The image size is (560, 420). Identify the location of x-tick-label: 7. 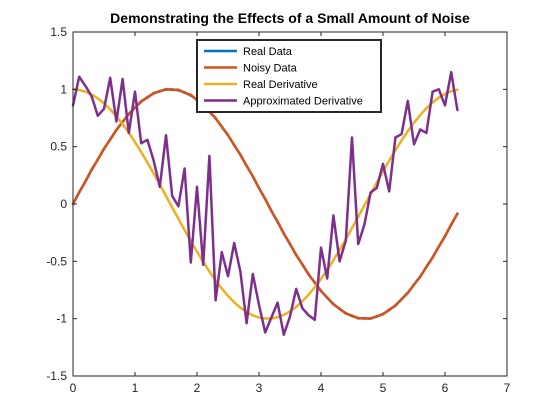
(507, 388).